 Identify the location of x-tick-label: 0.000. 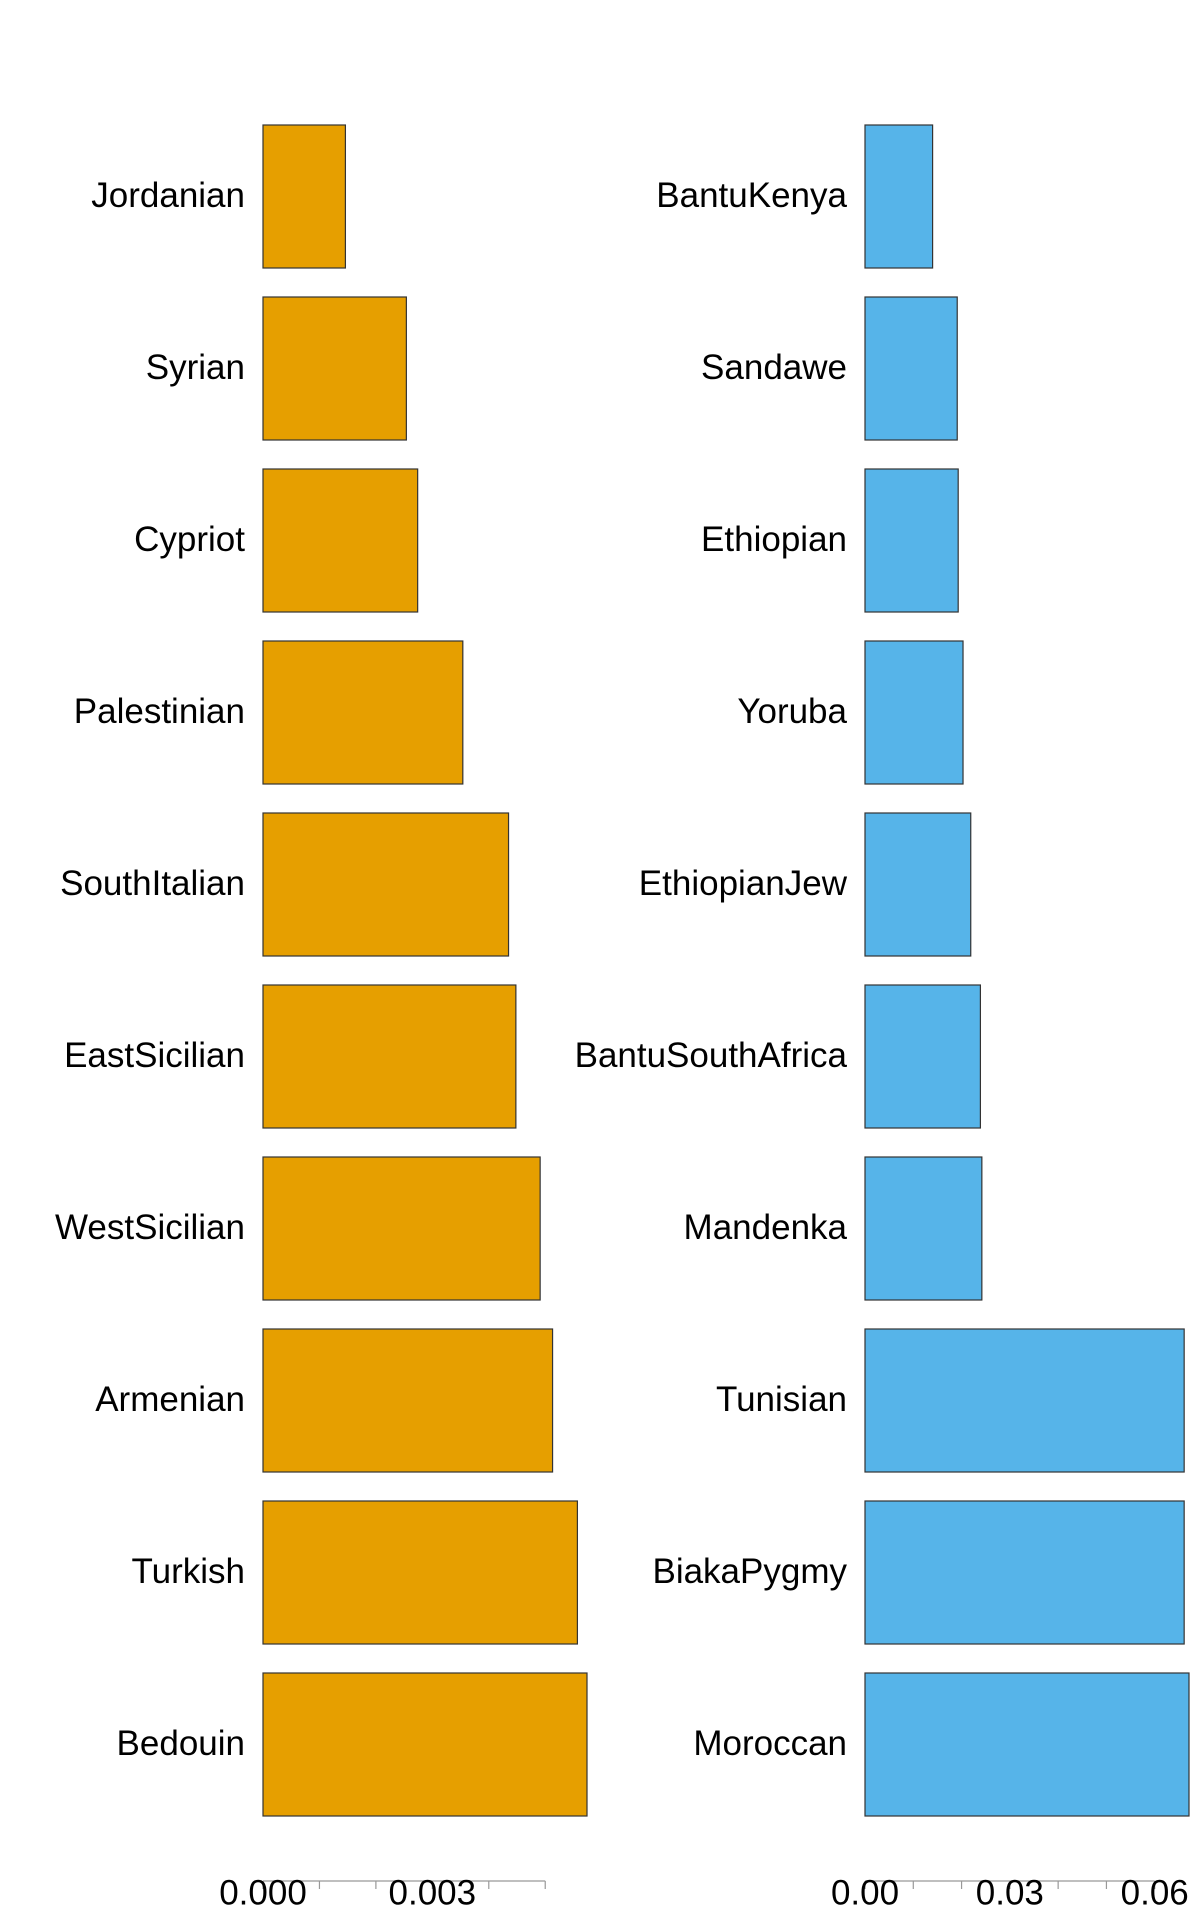
(263, 1892).